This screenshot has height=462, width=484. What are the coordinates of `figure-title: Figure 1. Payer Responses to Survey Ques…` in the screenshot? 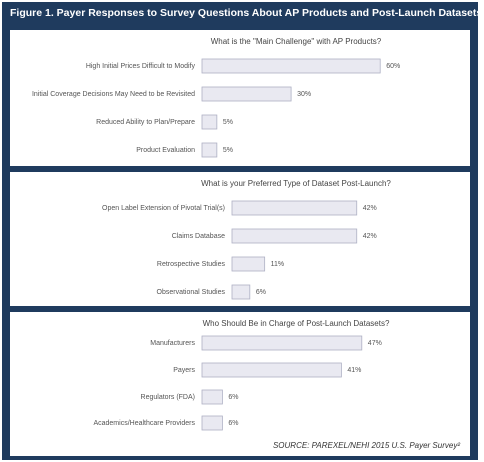 It's located at (246, 13).